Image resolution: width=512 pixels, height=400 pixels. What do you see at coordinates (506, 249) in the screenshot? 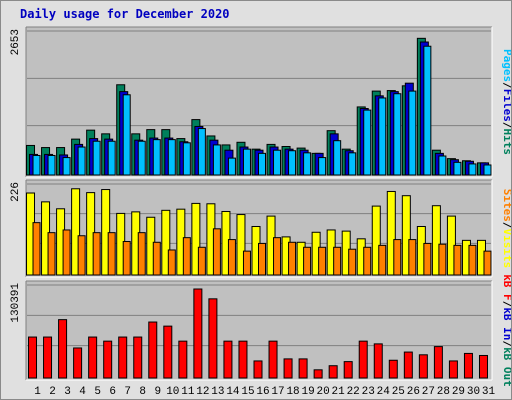
I see `legend-item-visits: Visits` at bounding box center [506, 249].